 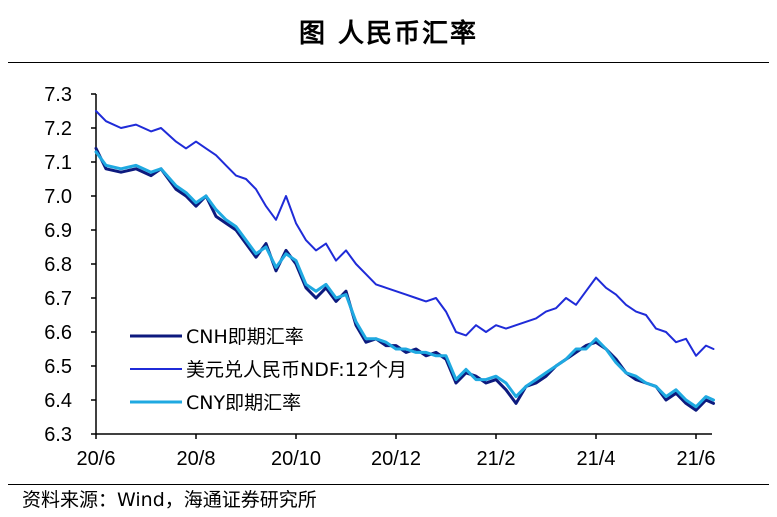 I want to click on y-tick-label: 6.4, so click(x=58, y=401).